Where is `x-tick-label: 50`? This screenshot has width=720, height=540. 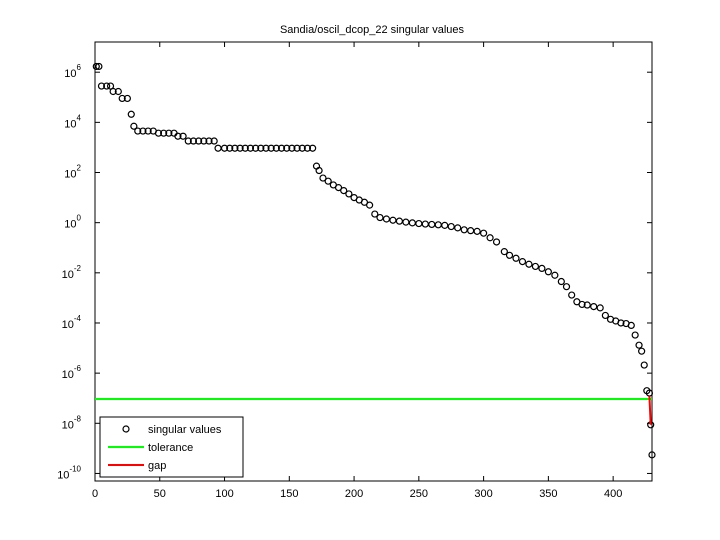 x-tick-label: 50 is located at coordinates (160, 494).